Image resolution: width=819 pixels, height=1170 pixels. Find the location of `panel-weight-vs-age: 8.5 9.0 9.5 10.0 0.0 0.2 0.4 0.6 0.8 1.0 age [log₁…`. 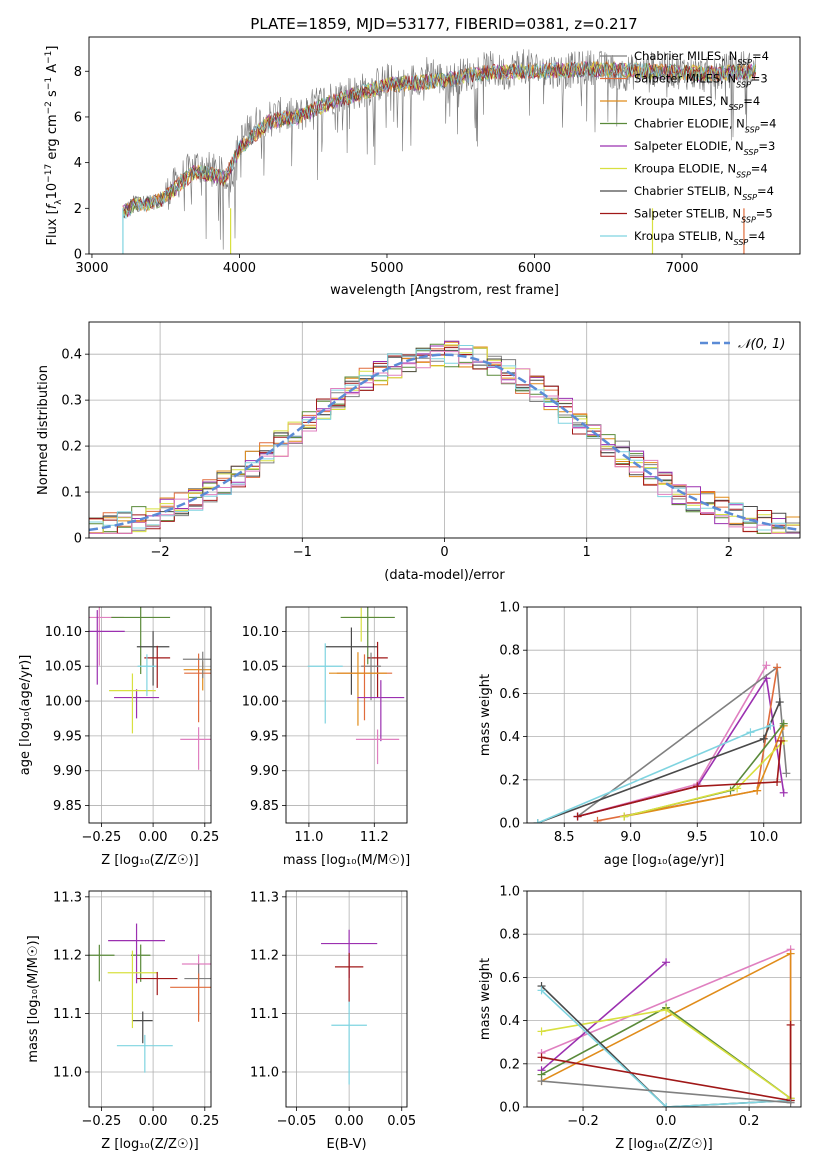

panel-weight-vs-age: 8.5 9.0 9.5 10.0 0.0 0.2 0.4 0.6 0.8 1.0 age [log₁… is located at coordinates (640, 734).